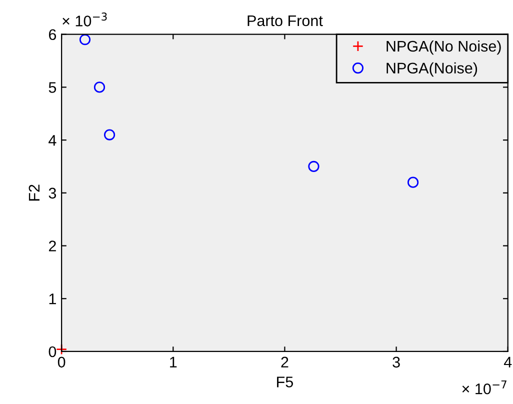 The image size is (513, 404). I want to click on x-tick-label: 4, so click(508, 362).